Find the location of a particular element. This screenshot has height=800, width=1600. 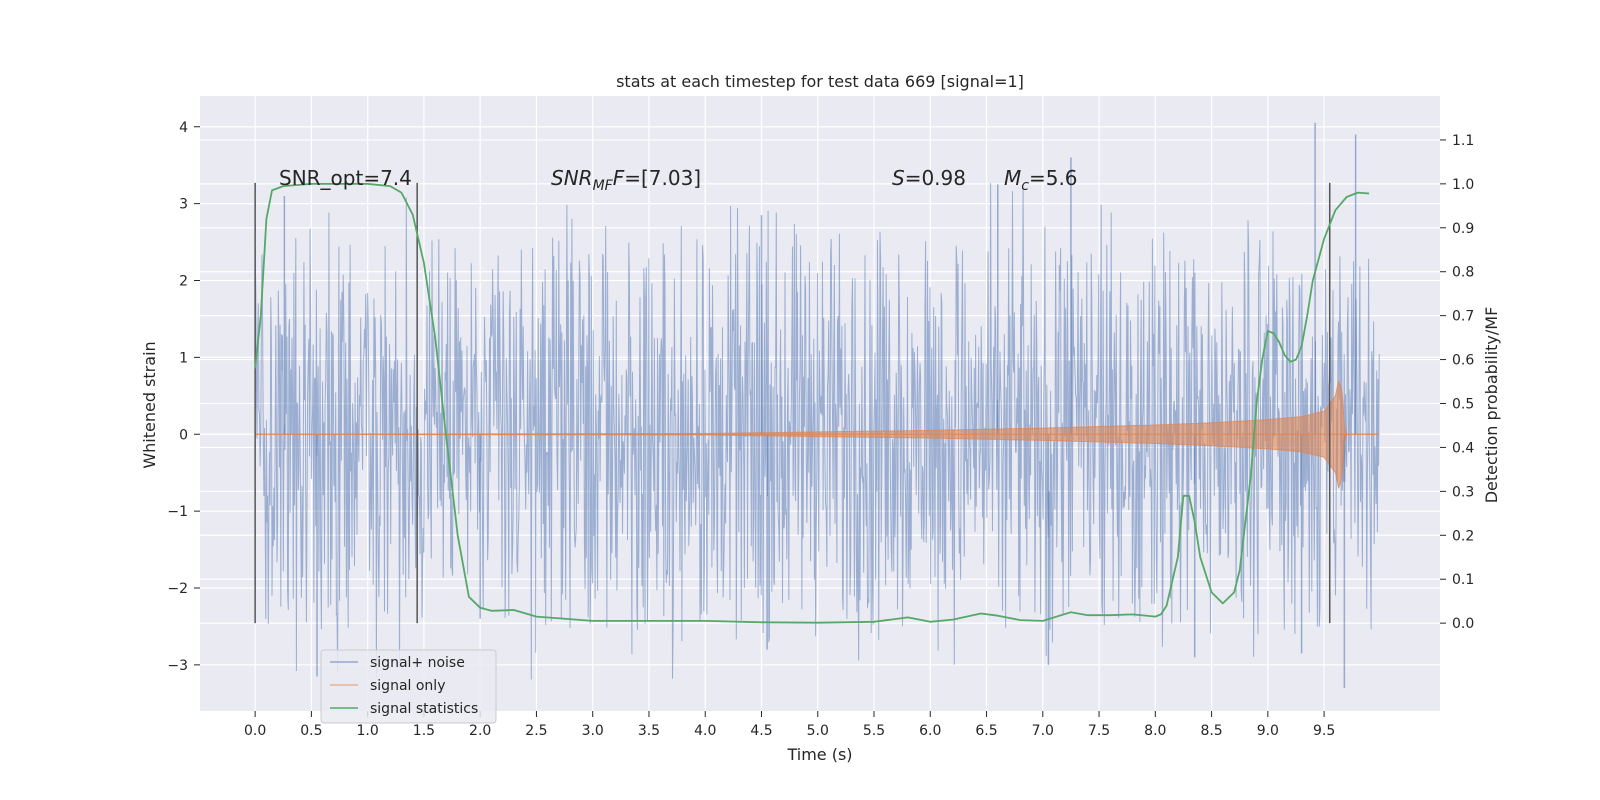

y-left-axis-title: Whitened strain is located at coordinates (149, 404).